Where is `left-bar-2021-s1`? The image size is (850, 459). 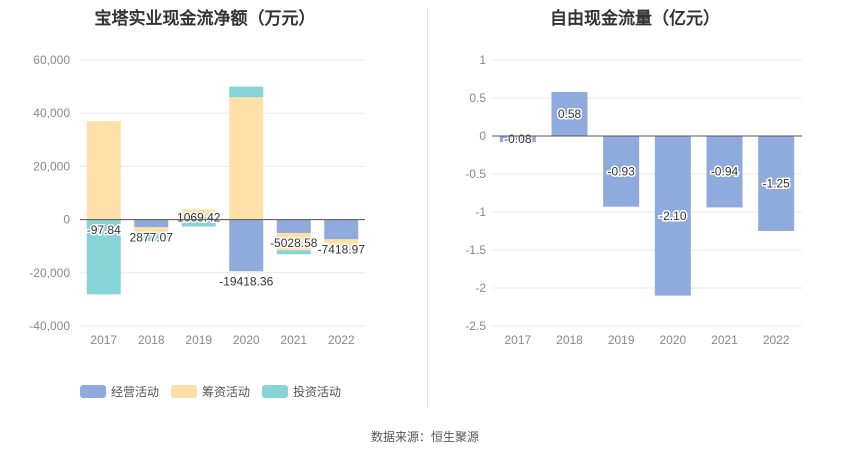
left-bar-2021-s1 is located at coordinates (293, 241).